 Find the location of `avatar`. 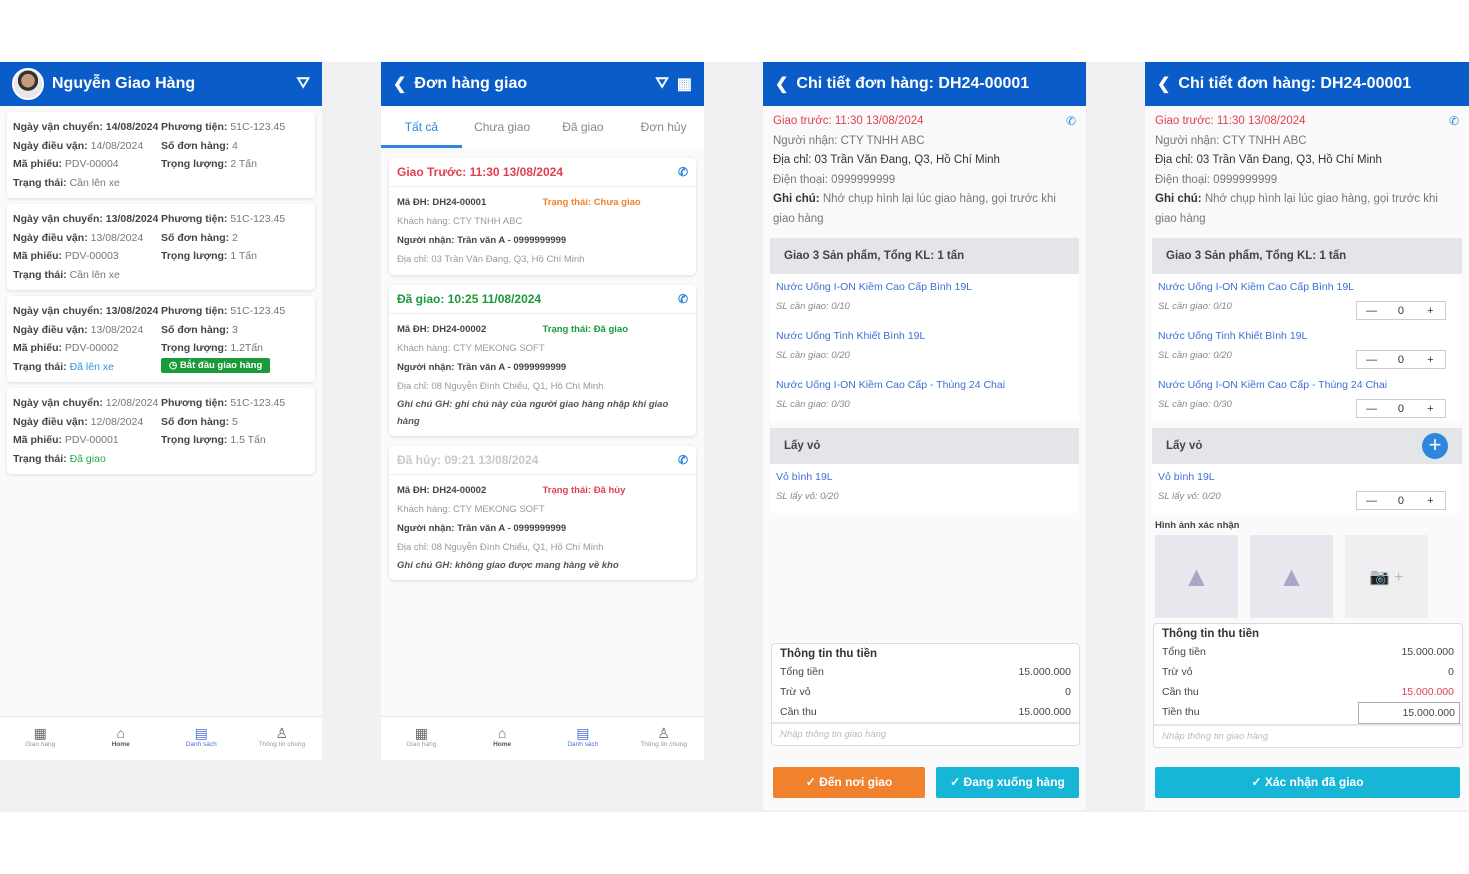

avatar is located at coordinates (28, 84).